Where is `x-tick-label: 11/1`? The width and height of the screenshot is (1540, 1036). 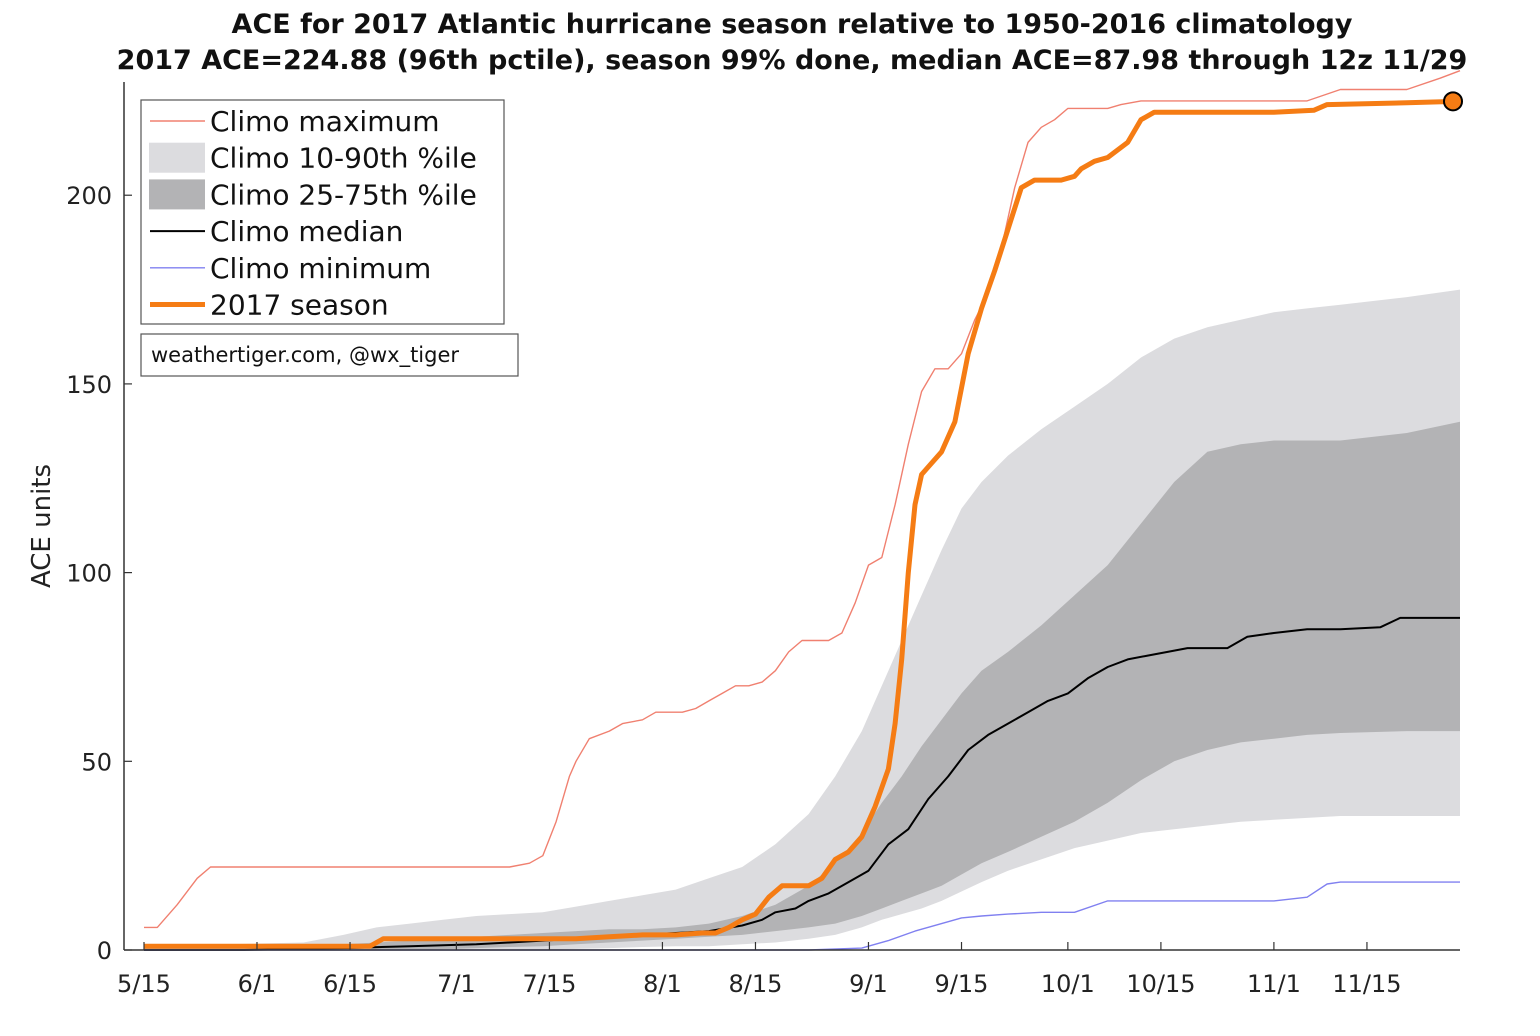
x-tick-label: 11/1 is located at coordinates (1274, 984).